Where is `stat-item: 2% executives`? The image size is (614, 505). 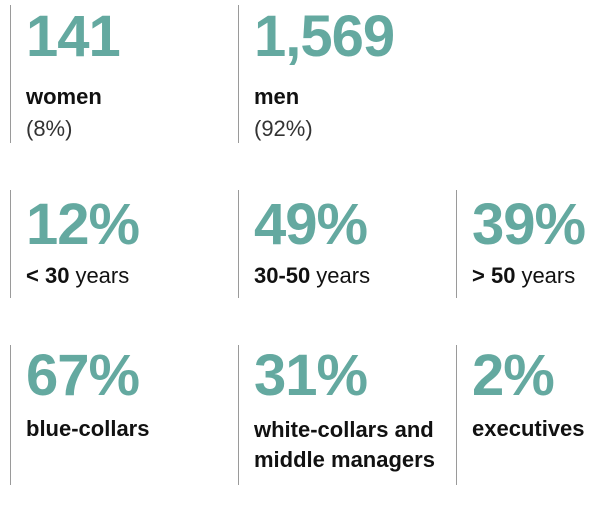 stat-item: 2% executives is located at coordinates (520, 415).